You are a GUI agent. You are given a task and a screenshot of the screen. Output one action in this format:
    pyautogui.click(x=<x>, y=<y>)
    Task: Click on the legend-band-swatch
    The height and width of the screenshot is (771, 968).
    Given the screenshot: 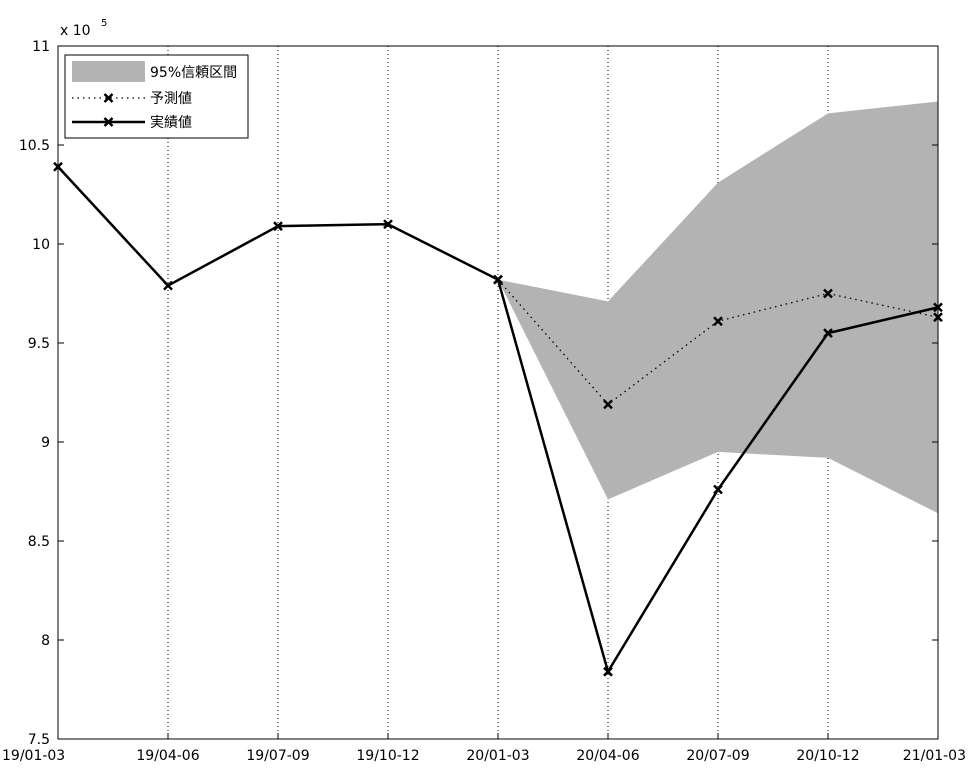 What is the action you would take?
    pyautogui.click(x=108, y=71)
    